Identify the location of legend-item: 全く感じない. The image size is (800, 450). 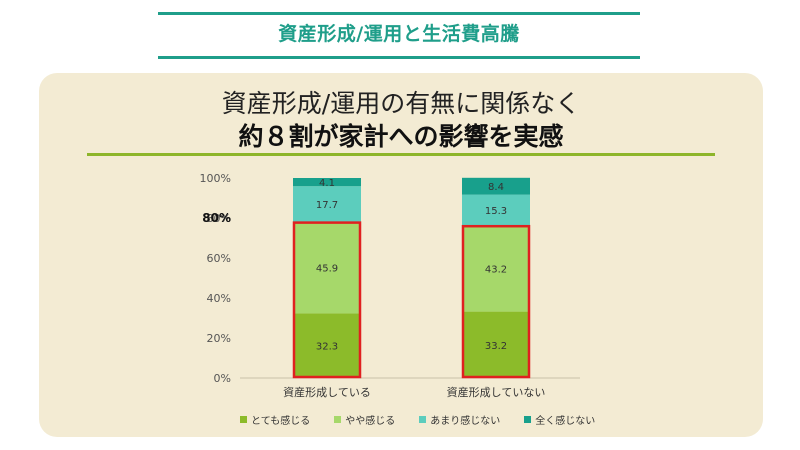
(559, 419).